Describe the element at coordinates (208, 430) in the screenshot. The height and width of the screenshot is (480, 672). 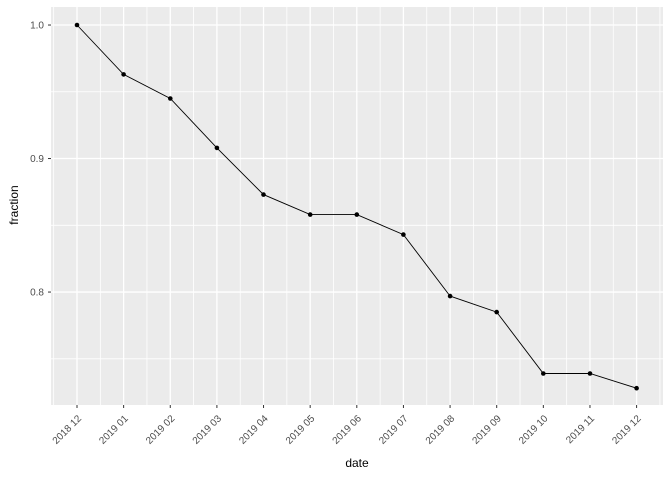
I see `x-tick-label: 2019 03` at that location.